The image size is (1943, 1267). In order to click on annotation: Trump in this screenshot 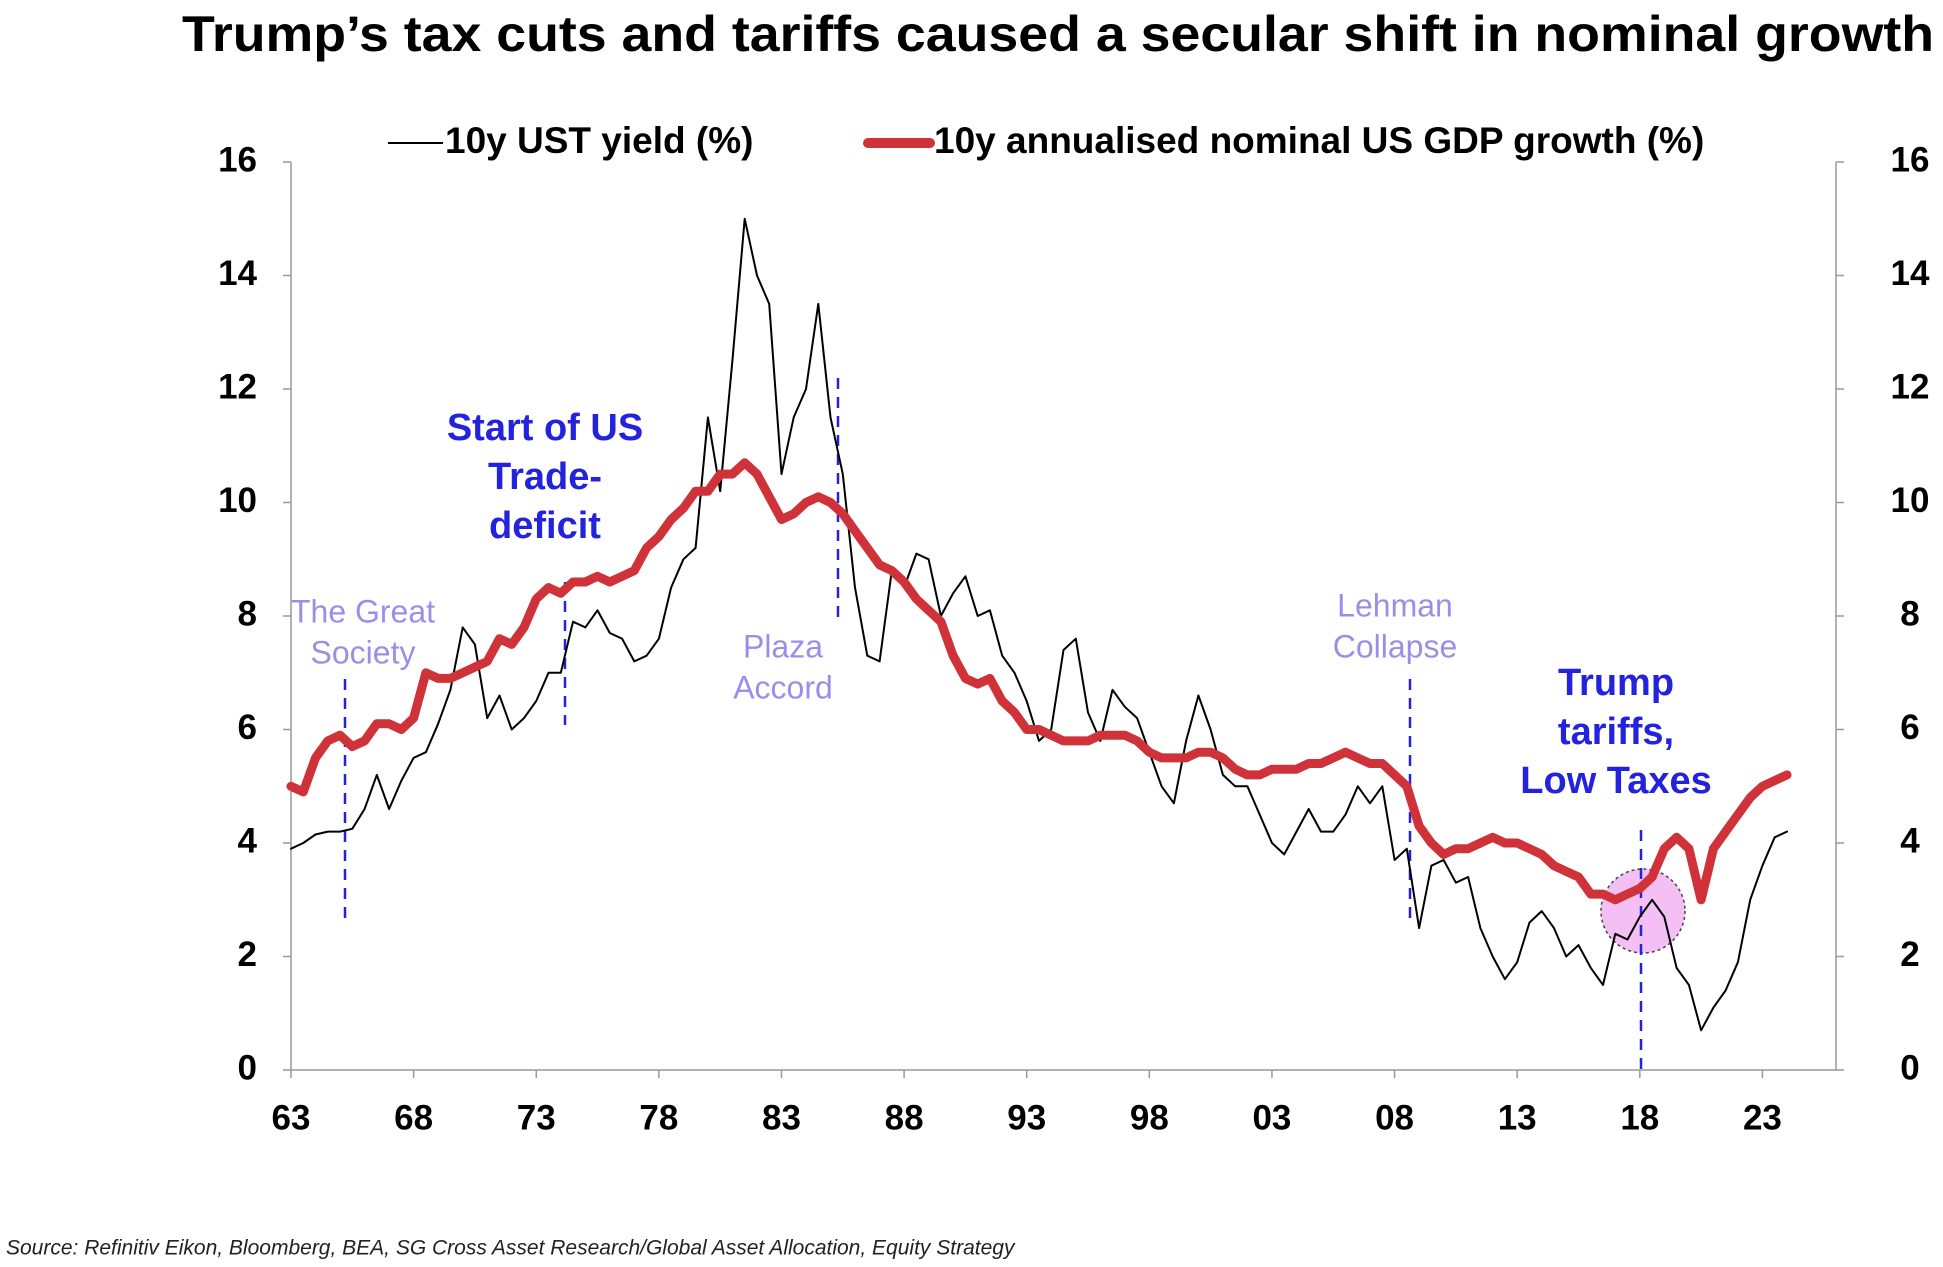, I will do `click(1616, 683)`.